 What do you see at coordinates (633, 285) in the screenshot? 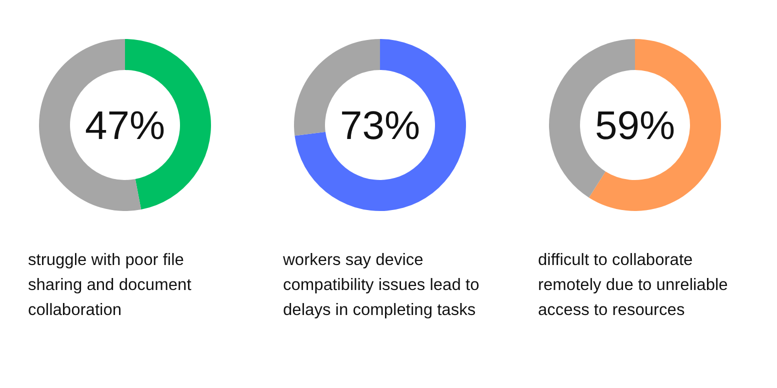
I see `text: difficult to collaborate remotely due to unreliable access to resources` at bounding box center [633, 285].